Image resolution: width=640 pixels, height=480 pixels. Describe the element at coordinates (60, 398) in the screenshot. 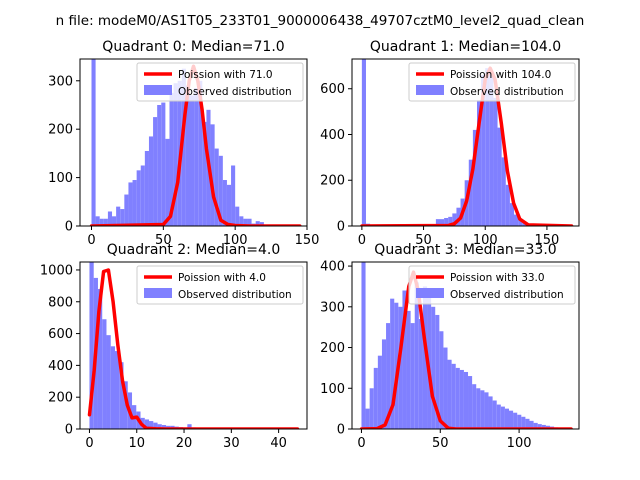

I see `y-tick-label: 200` at that location.